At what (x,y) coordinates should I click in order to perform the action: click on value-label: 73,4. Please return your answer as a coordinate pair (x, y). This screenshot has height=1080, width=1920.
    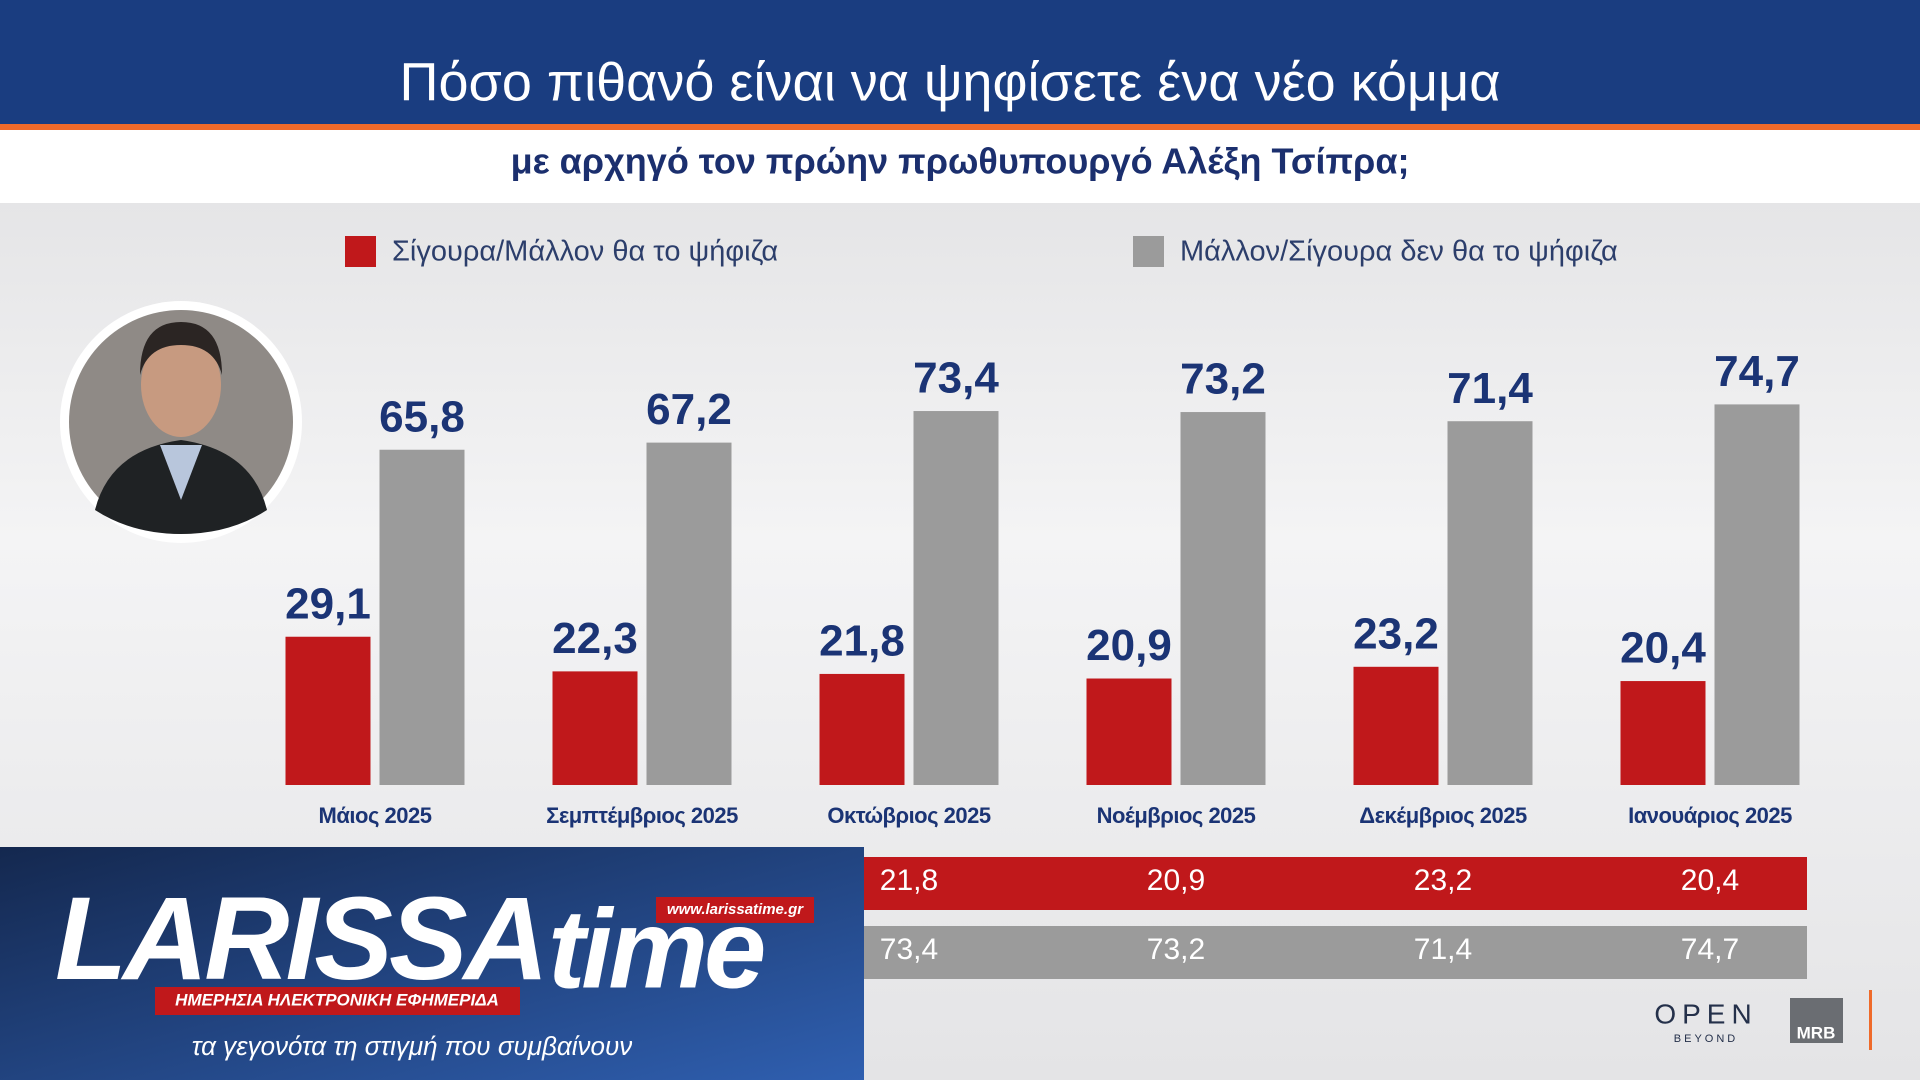
    Looking at the image, I should click on (956, 378).